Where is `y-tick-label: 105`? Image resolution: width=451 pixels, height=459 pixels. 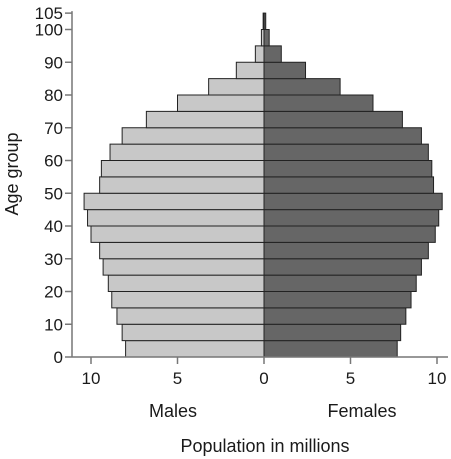
y-tick-label: 105 is located at coordinates (49, 13).